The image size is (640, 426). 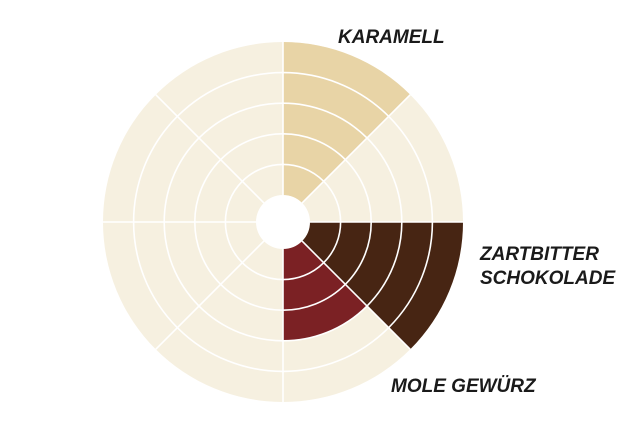 I want to click on label-zartbitter-line-2: SCHOKOLADE, so click(x=548, y=278).